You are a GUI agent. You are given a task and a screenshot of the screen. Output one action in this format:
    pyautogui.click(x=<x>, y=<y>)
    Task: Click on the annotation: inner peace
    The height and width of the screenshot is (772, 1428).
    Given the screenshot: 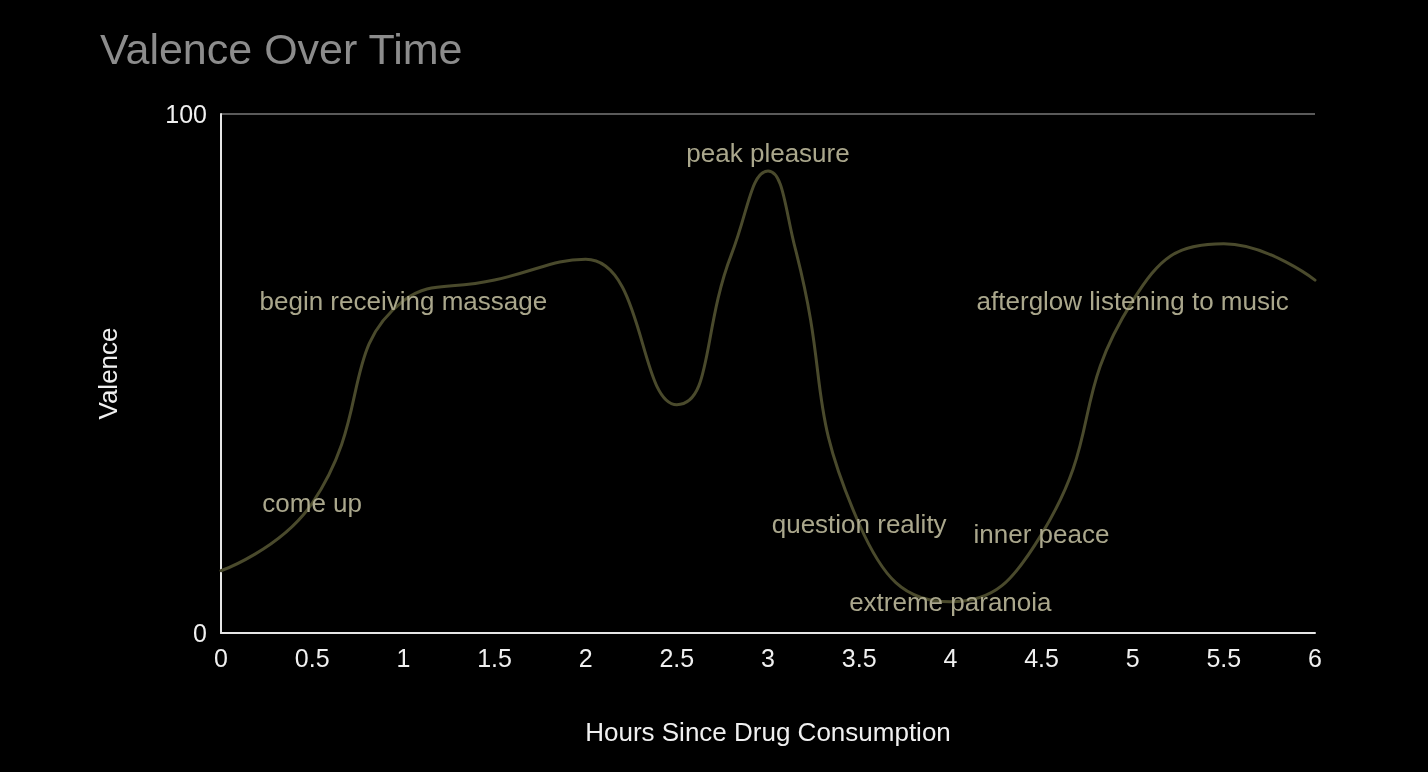 What is the action you would take?
    pyautogui.click(x=1041, y=534)
    